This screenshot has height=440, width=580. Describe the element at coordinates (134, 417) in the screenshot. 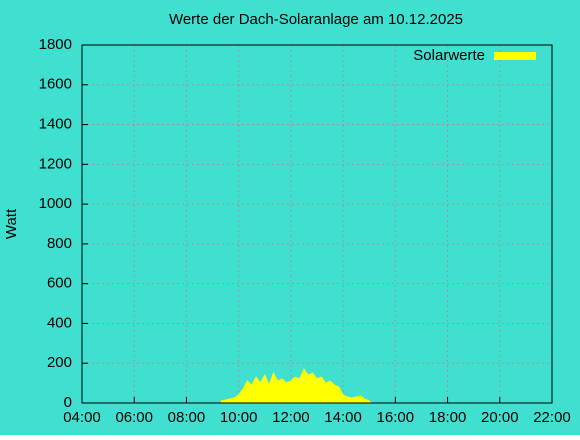

I see `x-tick-label: 06:00` at that location.